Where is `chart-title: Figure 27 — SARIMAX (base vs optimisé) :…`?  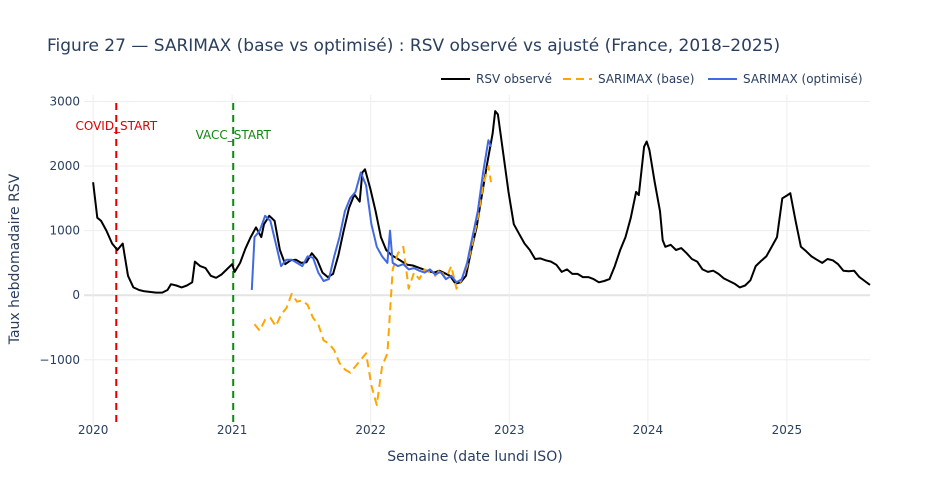
chart-title: Figure 27 — SARIMAX (base vs optimisé) :… is located at coordinates (413, 46).